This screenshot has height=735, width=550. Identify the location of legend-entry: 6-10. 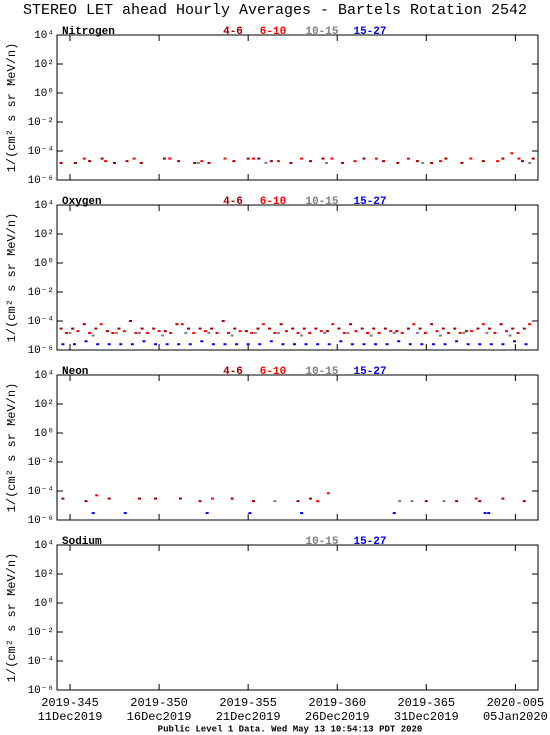
(273, 32).